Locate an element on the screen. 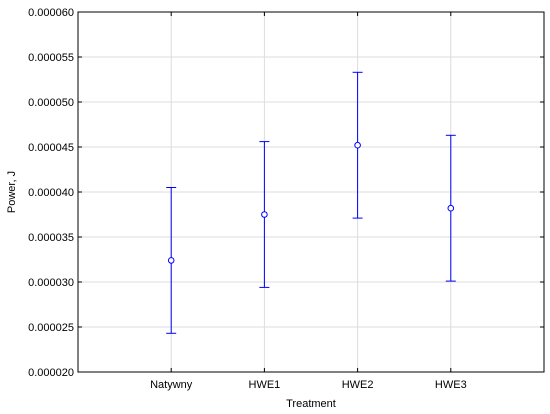 The height and width of the screenshot is (414, 550). x-tick-label: HWE2 is located at coordinates (358, 385).